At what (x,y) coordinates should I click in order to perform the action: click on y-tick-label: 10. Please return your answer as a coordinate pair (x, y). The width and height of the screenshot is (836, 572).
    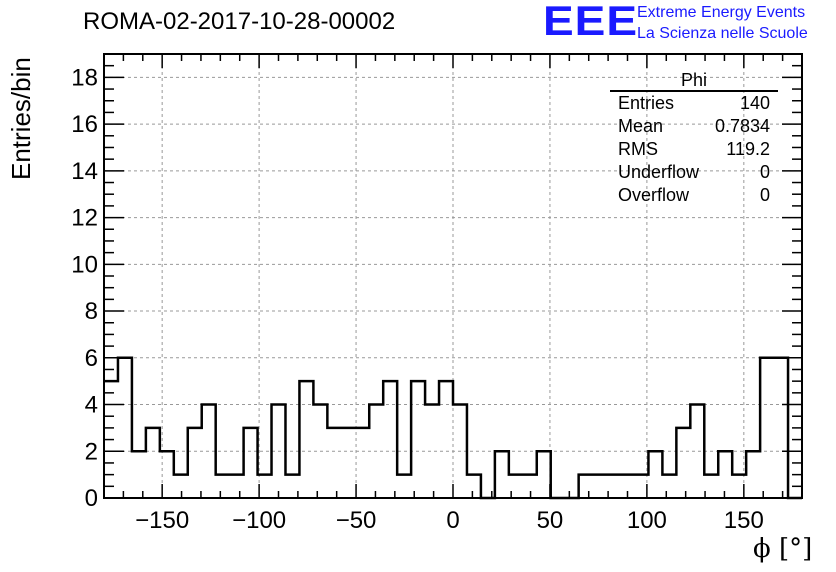
    Looking at the image, I should click on (84, 264).